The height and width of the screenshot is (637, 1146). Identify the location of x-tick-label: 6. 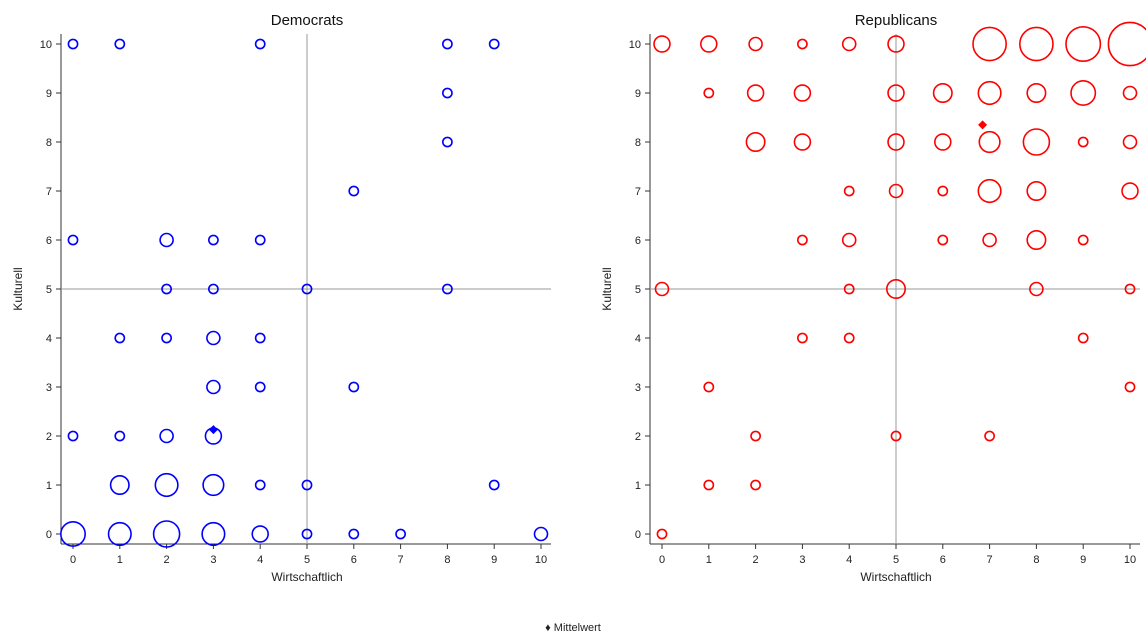
(943, 560).